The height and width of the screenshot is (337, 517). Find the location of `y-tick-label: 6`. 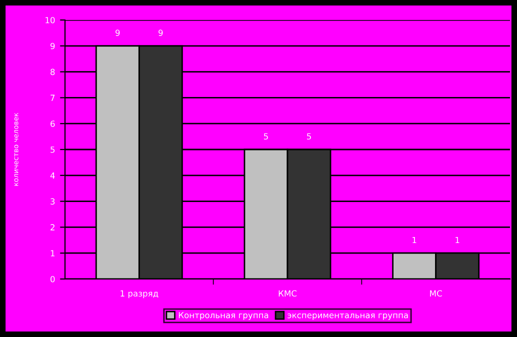

y-tick-label: 6 is located at coordinates (52, 123).